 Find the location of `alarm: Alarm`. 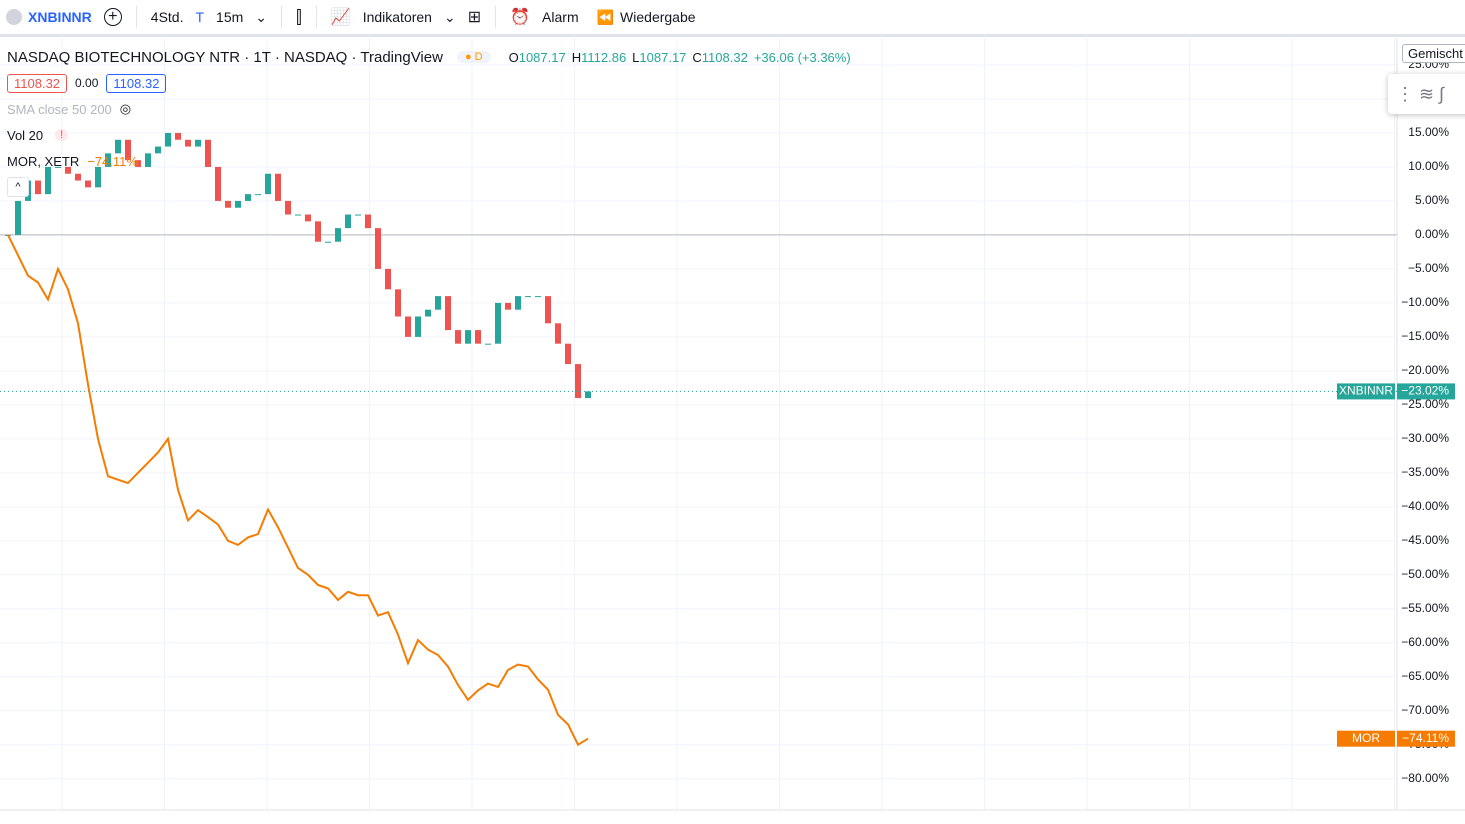

alarm: Alarm is located at coordinates (560, 17).